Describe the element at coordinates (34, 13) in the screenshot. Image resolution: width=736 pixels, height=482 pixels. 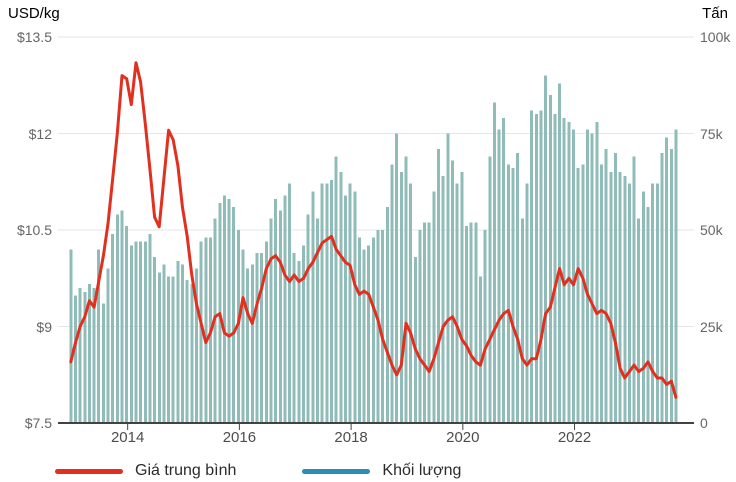
I see `left-axis-title: USD/kg` at that location.